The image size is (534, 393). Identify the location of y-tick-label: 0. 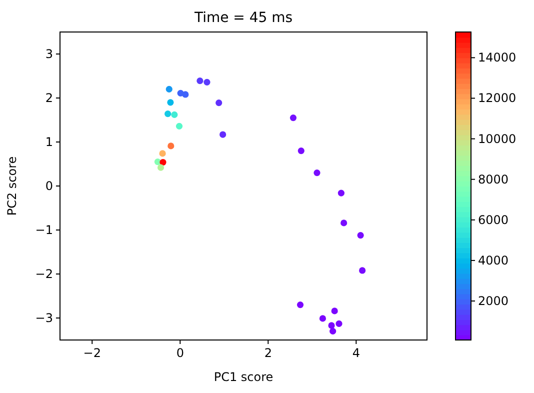
(49, 186).